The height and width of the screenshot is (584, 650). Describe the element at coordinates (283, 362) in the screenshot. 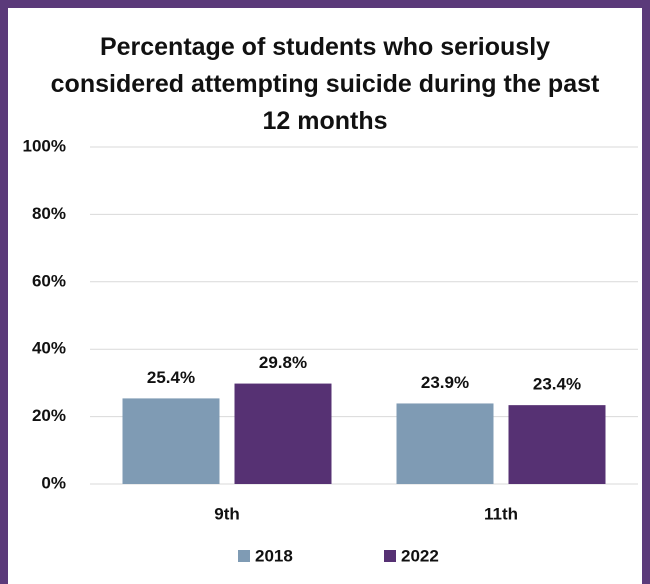

I see `data-label: 29.8%` at that location.